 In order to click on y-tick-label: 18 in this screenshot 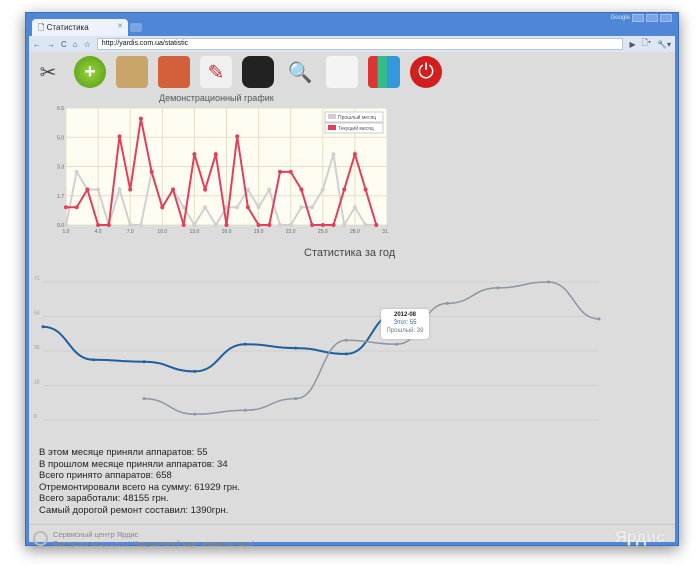, I will do `click(37, 383)`.